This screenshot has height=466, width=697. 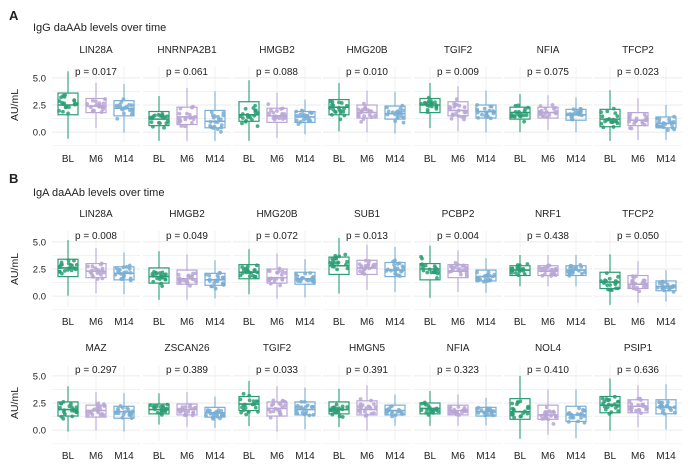 What do you see at coordinates (458, 214) in the screenshot?
I see `facet-title: PCBP2` at bounding box center [458, 214].